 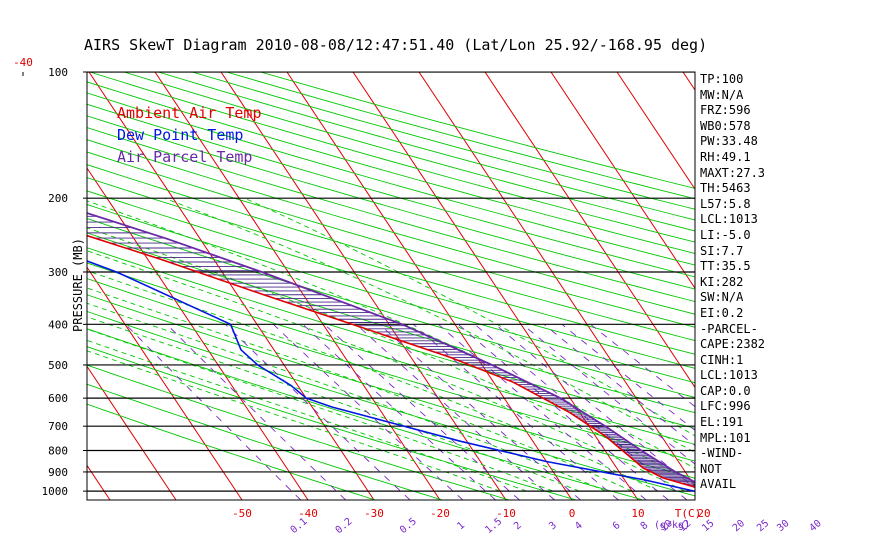 What do you see at coordinates (55, 491) in the screenshot?
I see `pressure-tick-label: 1000` at bounding box center [55, 491].